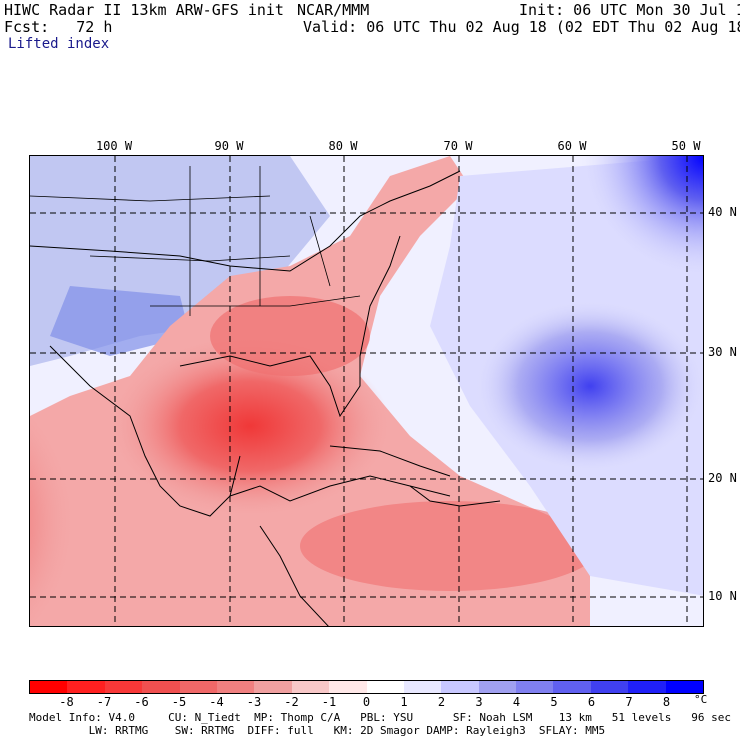  I want to click on lat-label: 10 N, so click(722, 596).